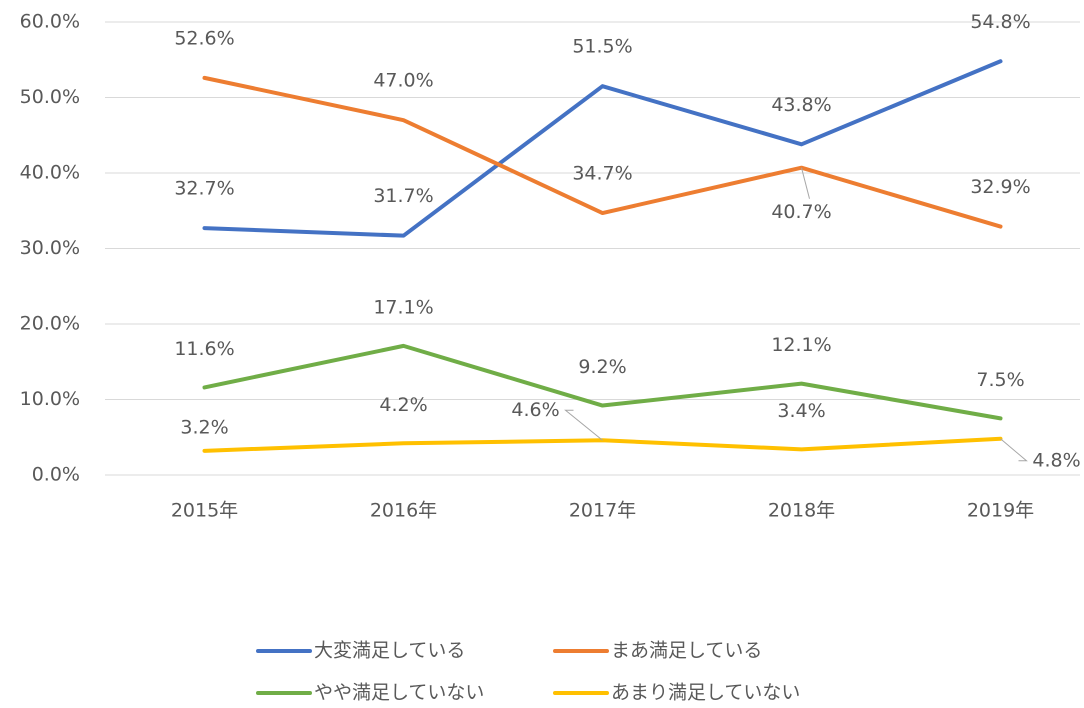 The height and width of the screenshot is (708, 1084). I want to click on legend-label: 大変満足している, so click(389, 651).